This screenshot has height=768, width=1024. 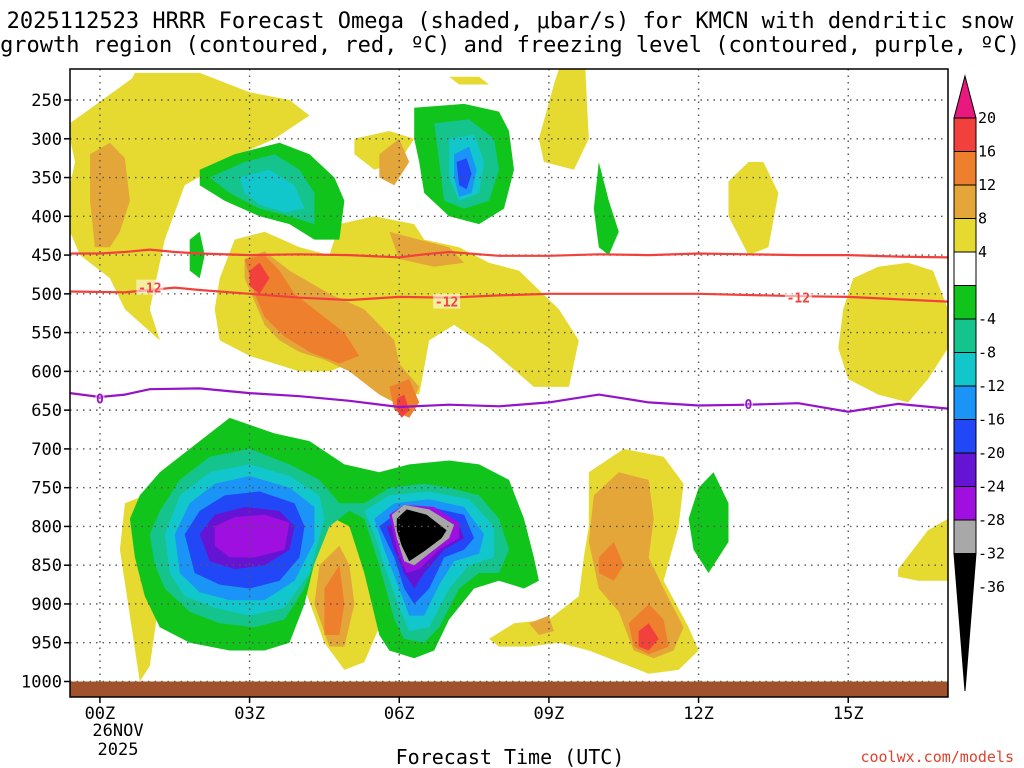 What do you see at coordinates (991, 487) in the screenshot?
I see `colorbar-tick-label: -24` at bounding box center [991, 487].